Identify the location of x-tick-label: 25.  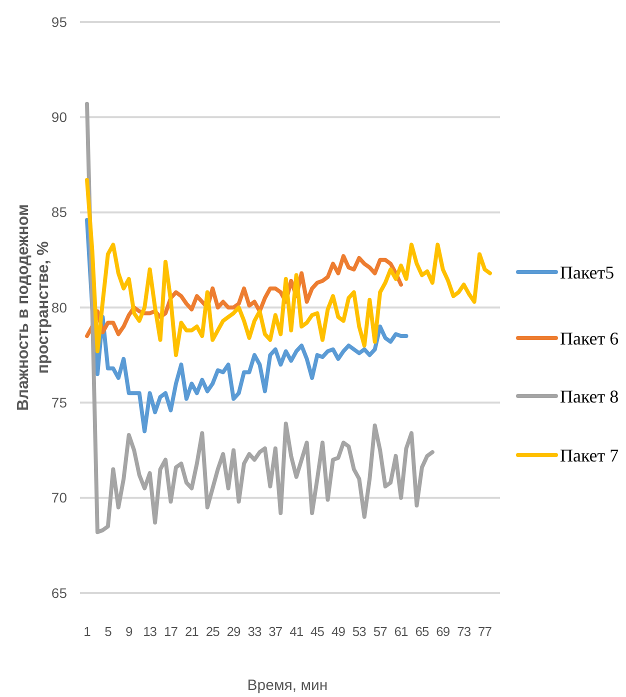
(213, 631).